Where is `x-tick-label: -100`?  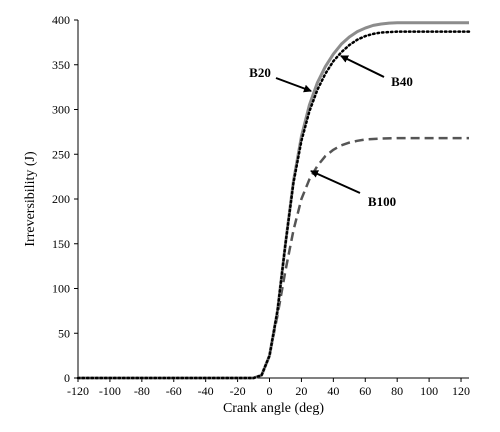
x-tick-label: -100 is located at coordinates (110, 391).